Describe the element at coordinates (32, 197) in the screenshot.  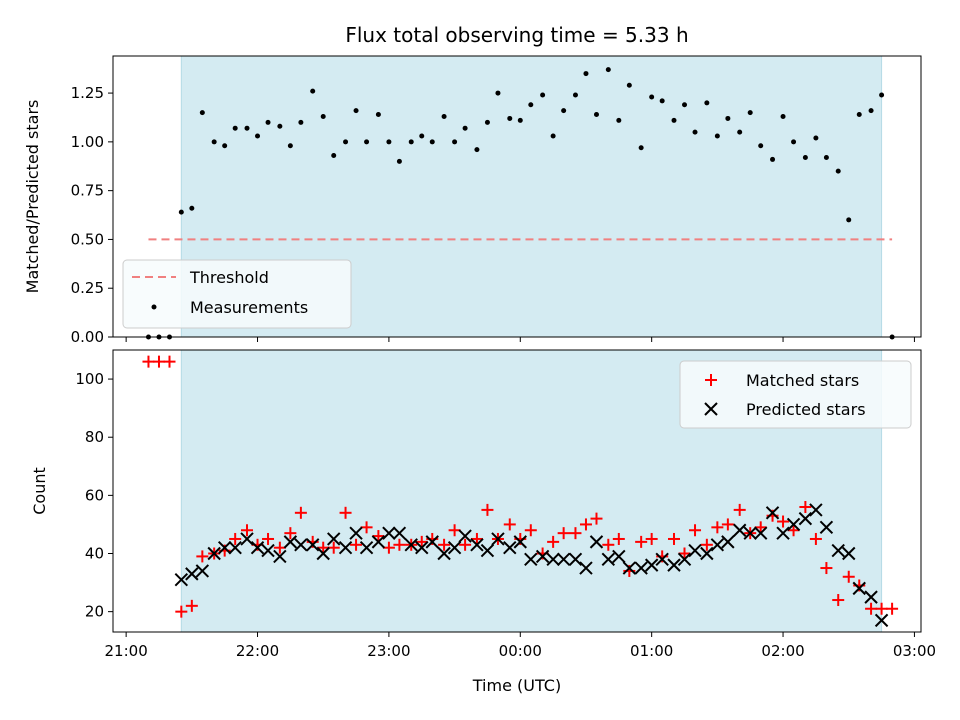
I see `ratio-y-axis-label: Matched/Predicted stars` at that location.